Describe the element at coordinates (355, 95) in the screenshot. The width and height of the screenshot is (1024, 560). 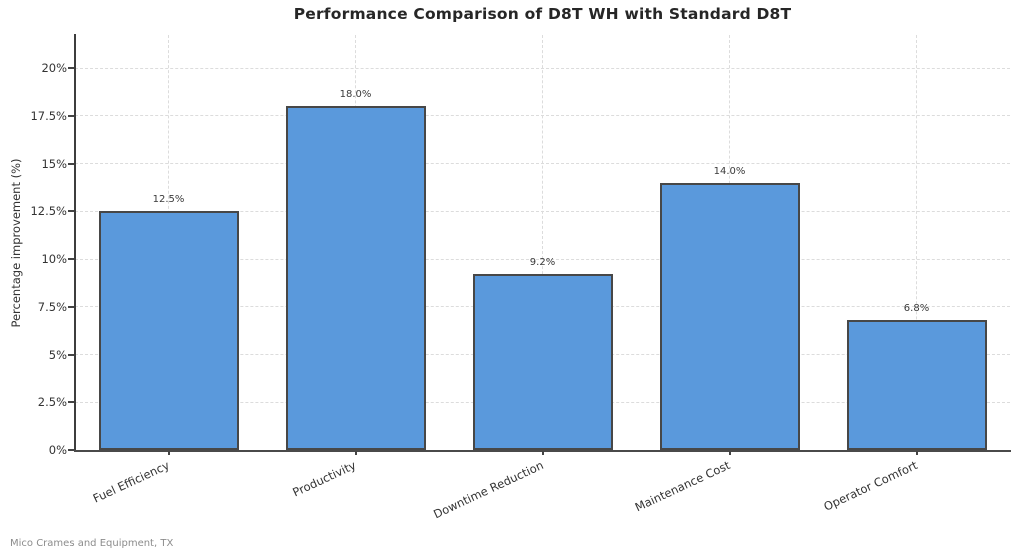
I see `bar-value-label: 18.0%` at that location.